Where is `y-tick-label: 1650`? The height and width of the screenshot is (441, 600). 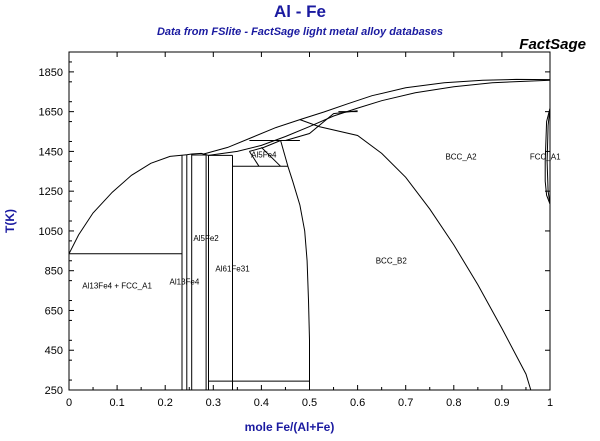 y-tick-label: 1650 is located at coordinates (51, 113).